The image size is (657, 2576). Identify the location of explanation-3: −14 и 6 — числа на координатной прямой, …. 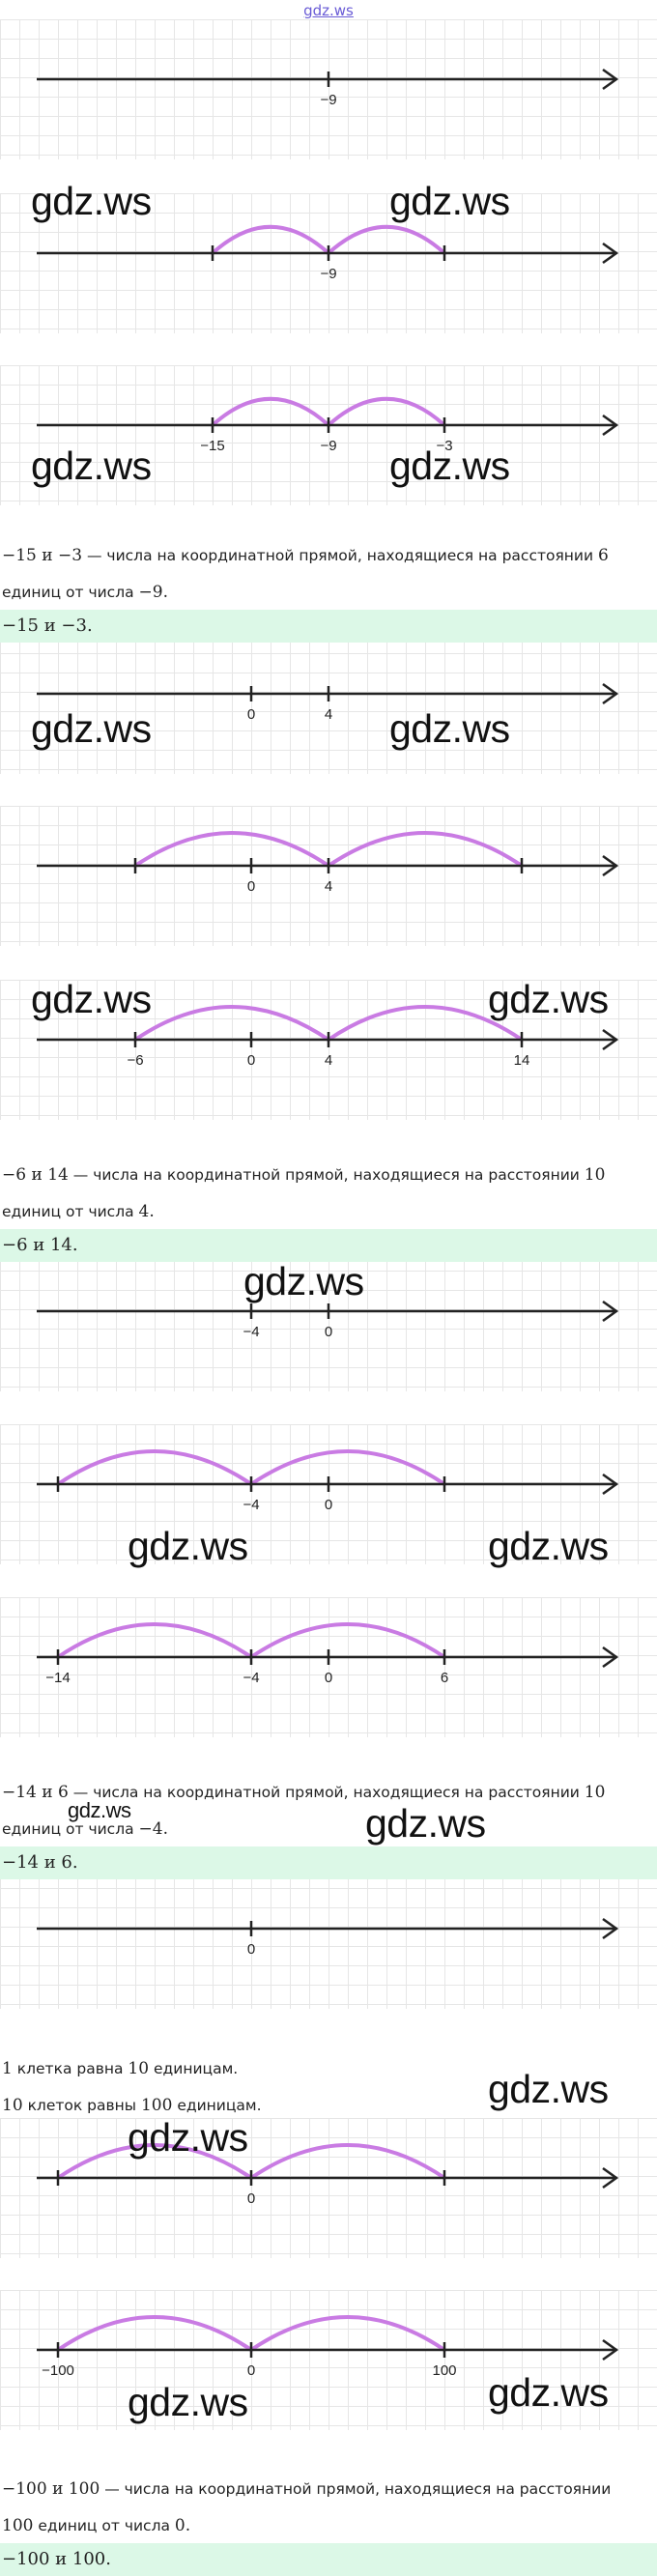
(304, 1811).